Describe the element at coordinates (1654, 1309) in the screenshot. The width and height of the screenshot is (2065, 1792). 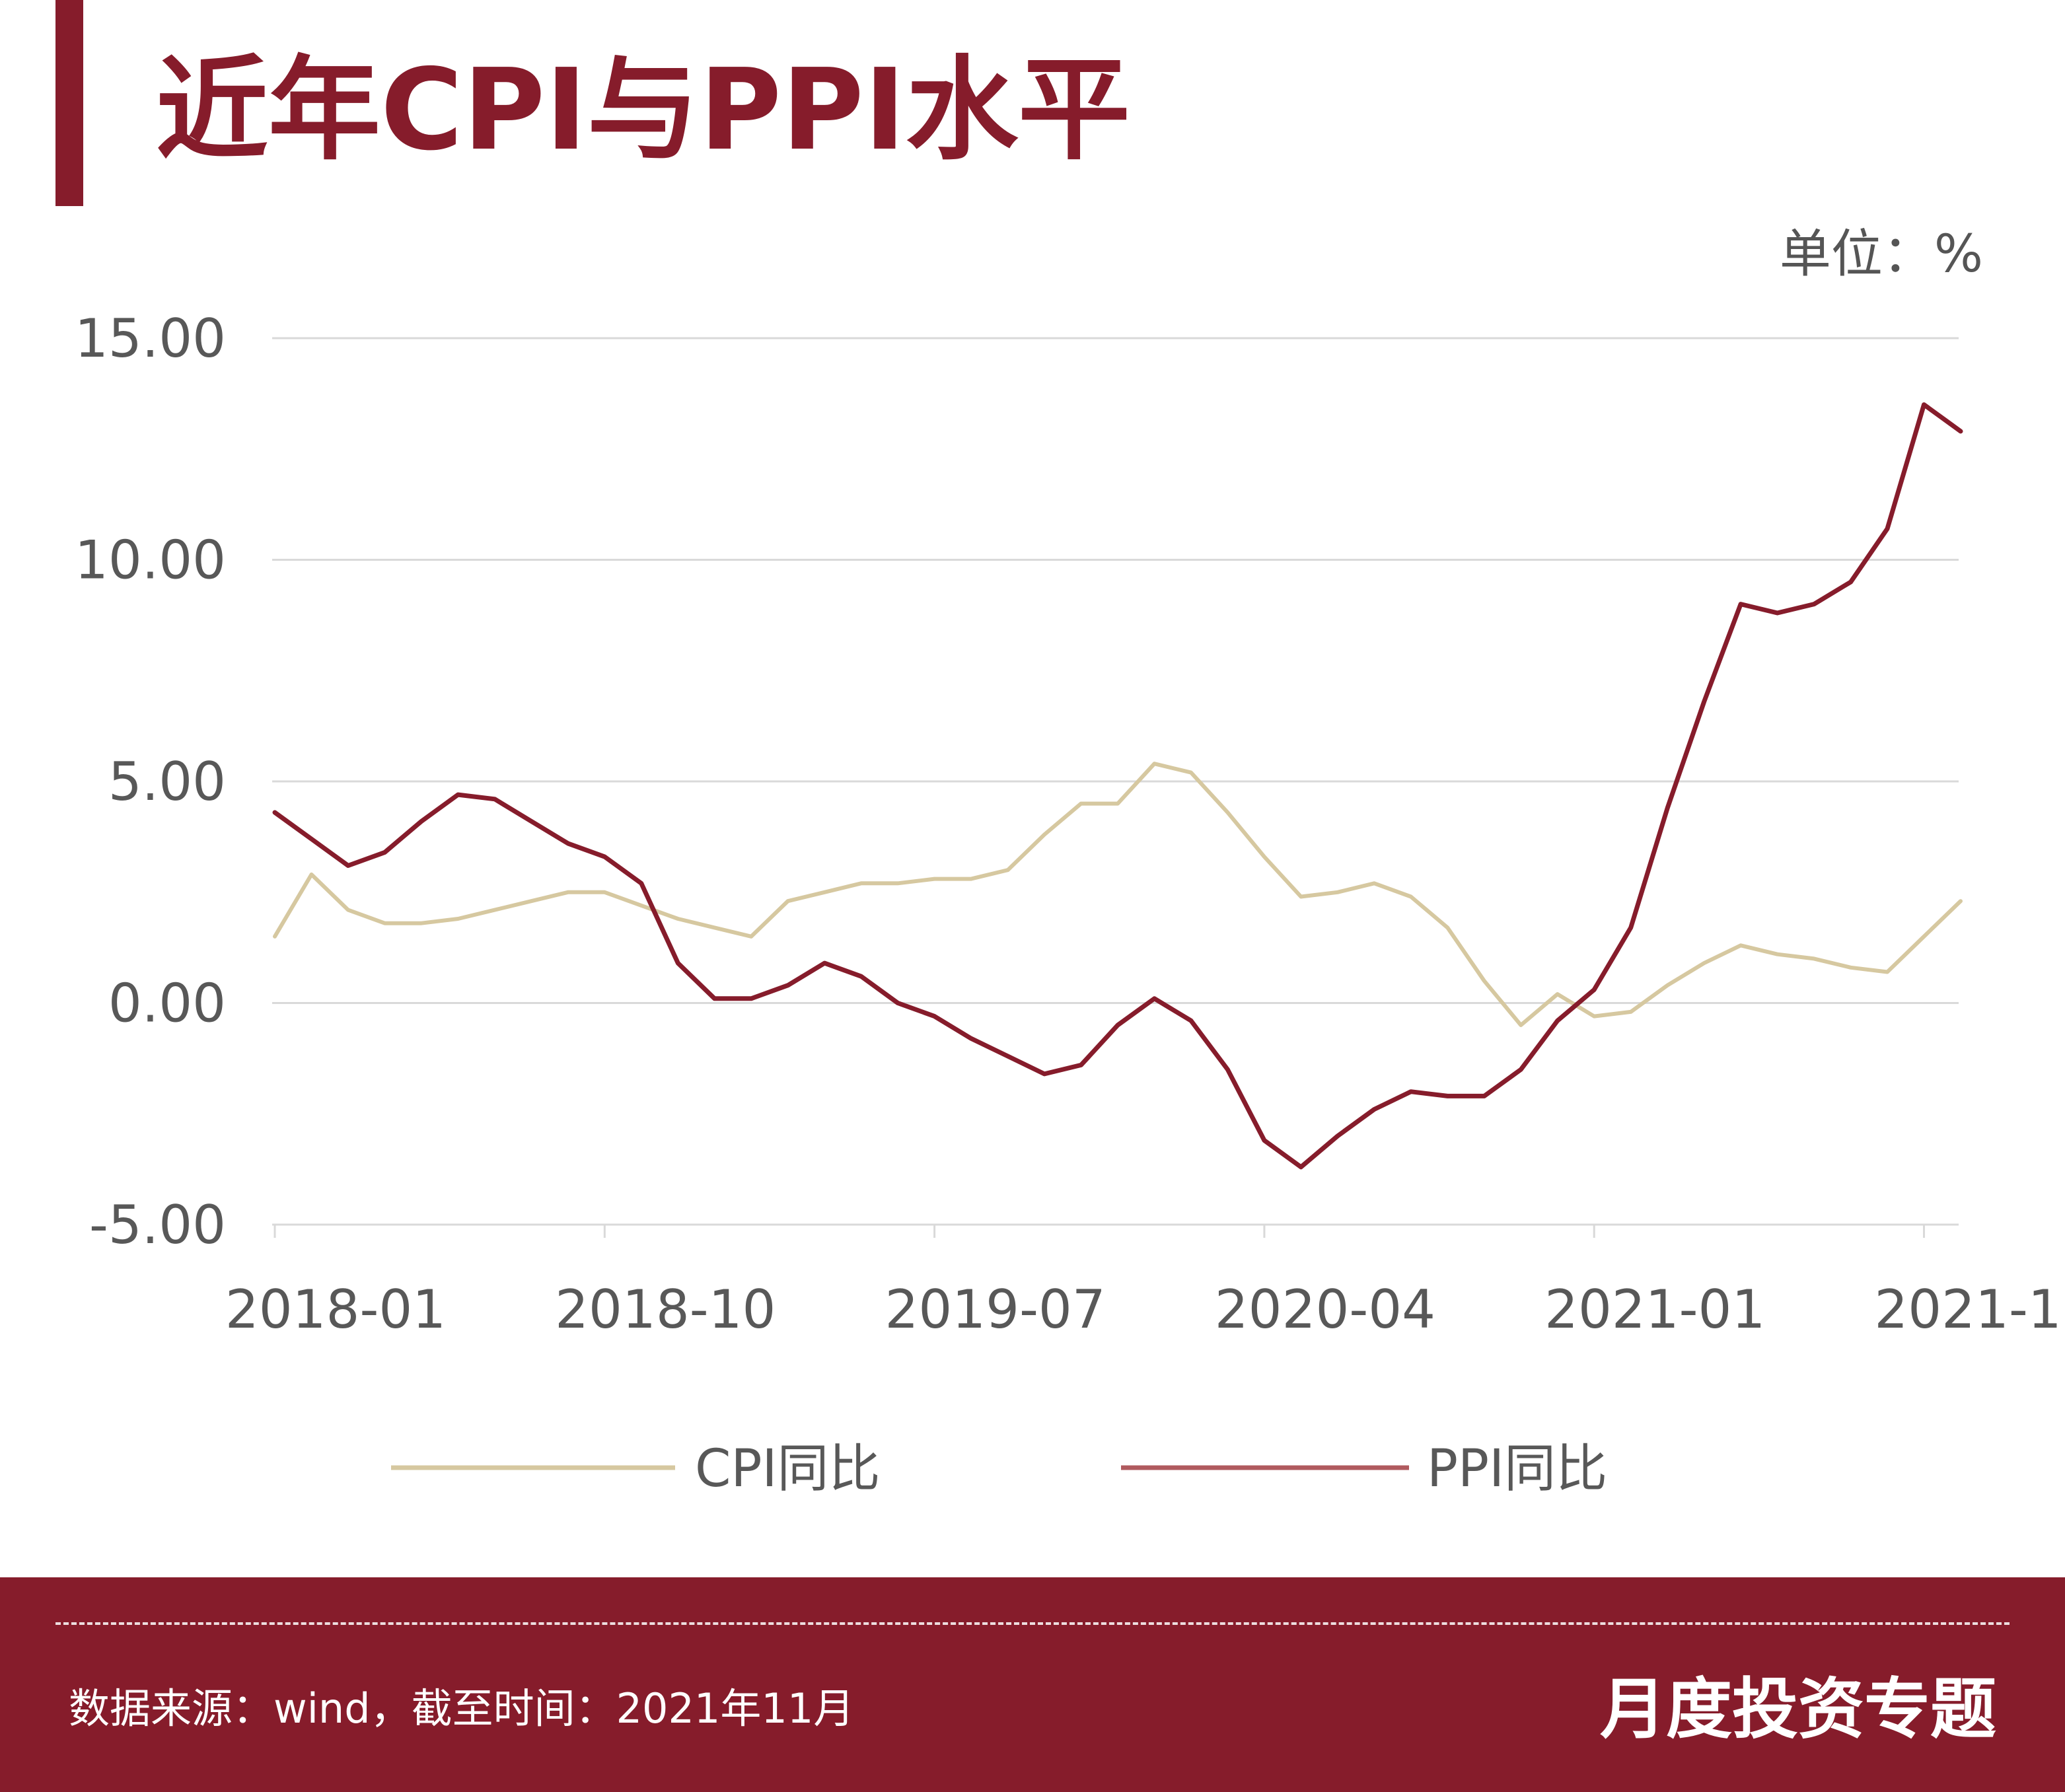
I see `x-tick-label: 2021-01` at that location.